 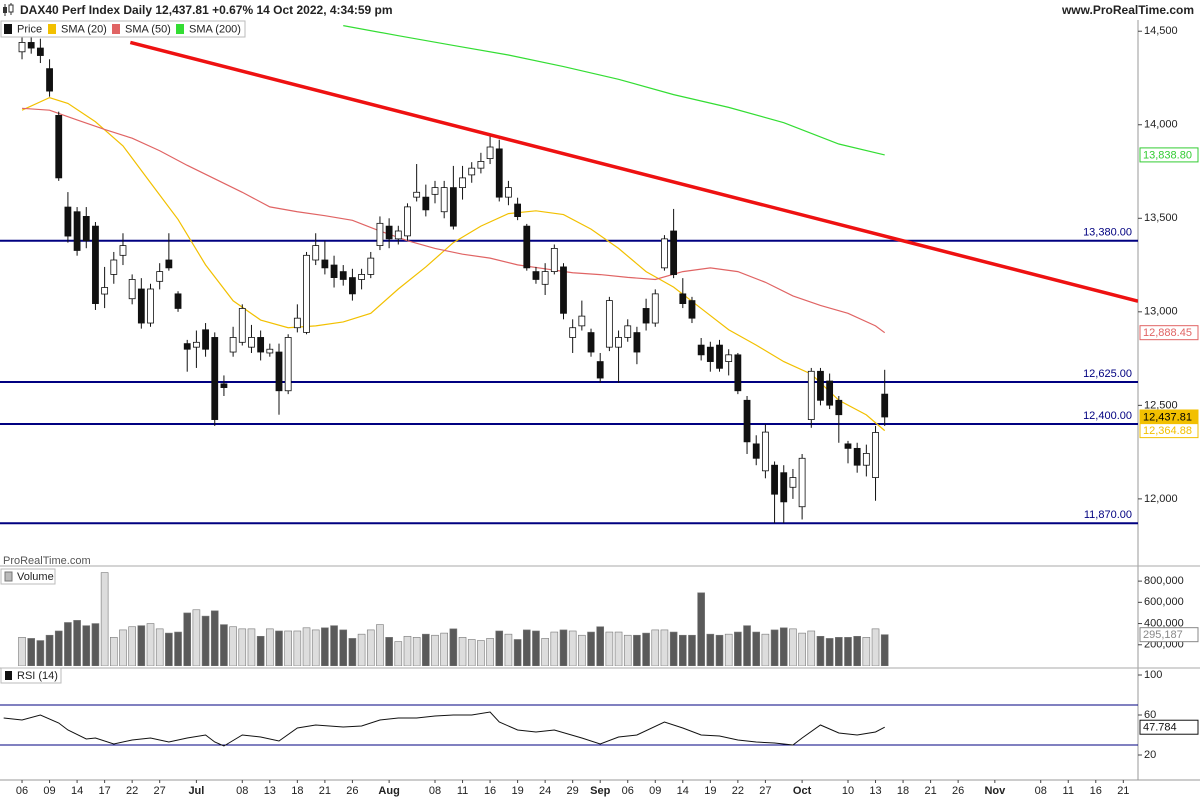 What do you see at coordinates (1169, 431) in the screenshot?
I see `value-tag` at bounding box center [1169, 431].